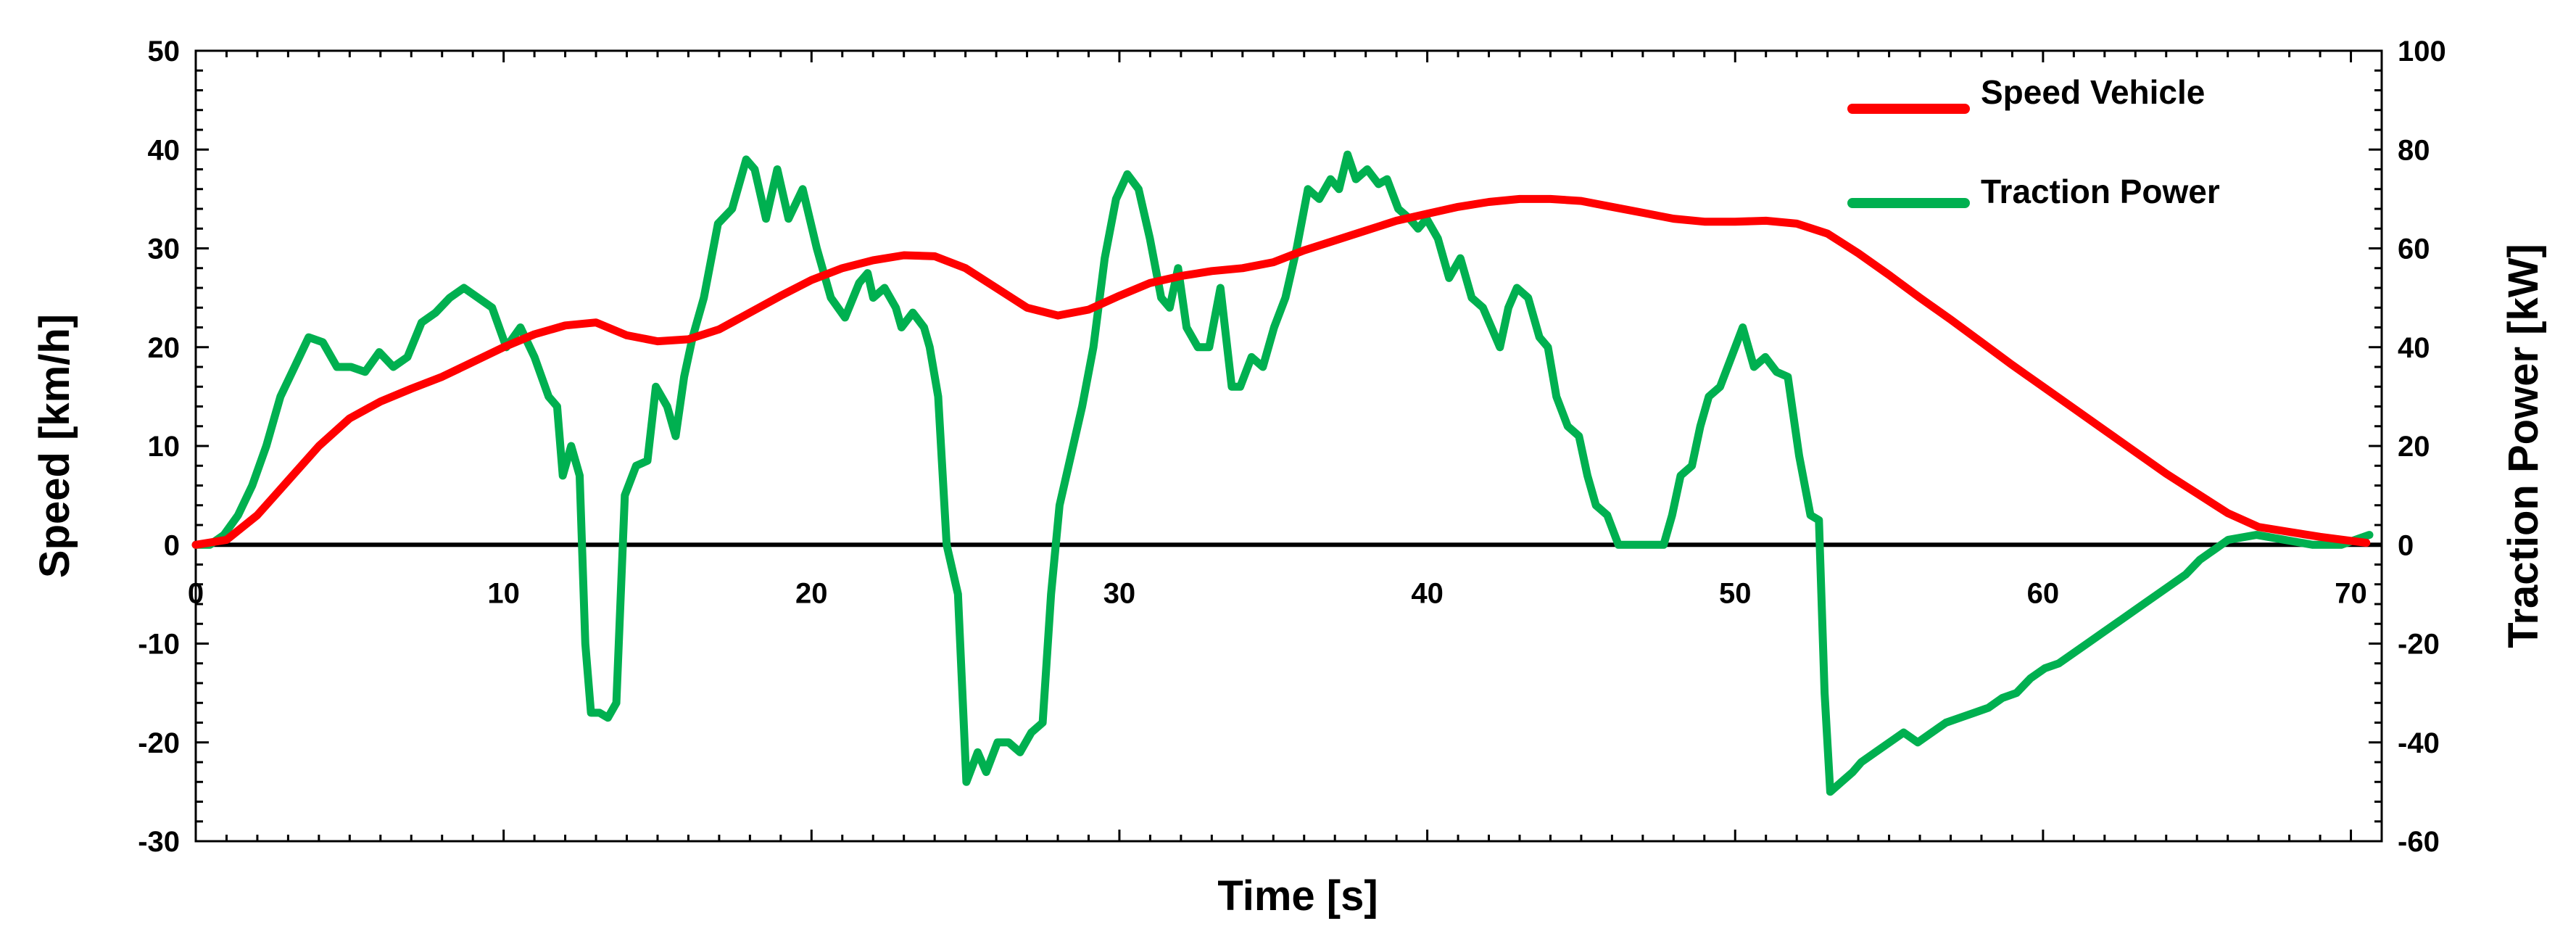 This screenshot has height=942, width=2576. What do you see at coordinates (159, 842) in the screenshot?
I see `left-tick-label: -30` at bounding box center [159, 842].